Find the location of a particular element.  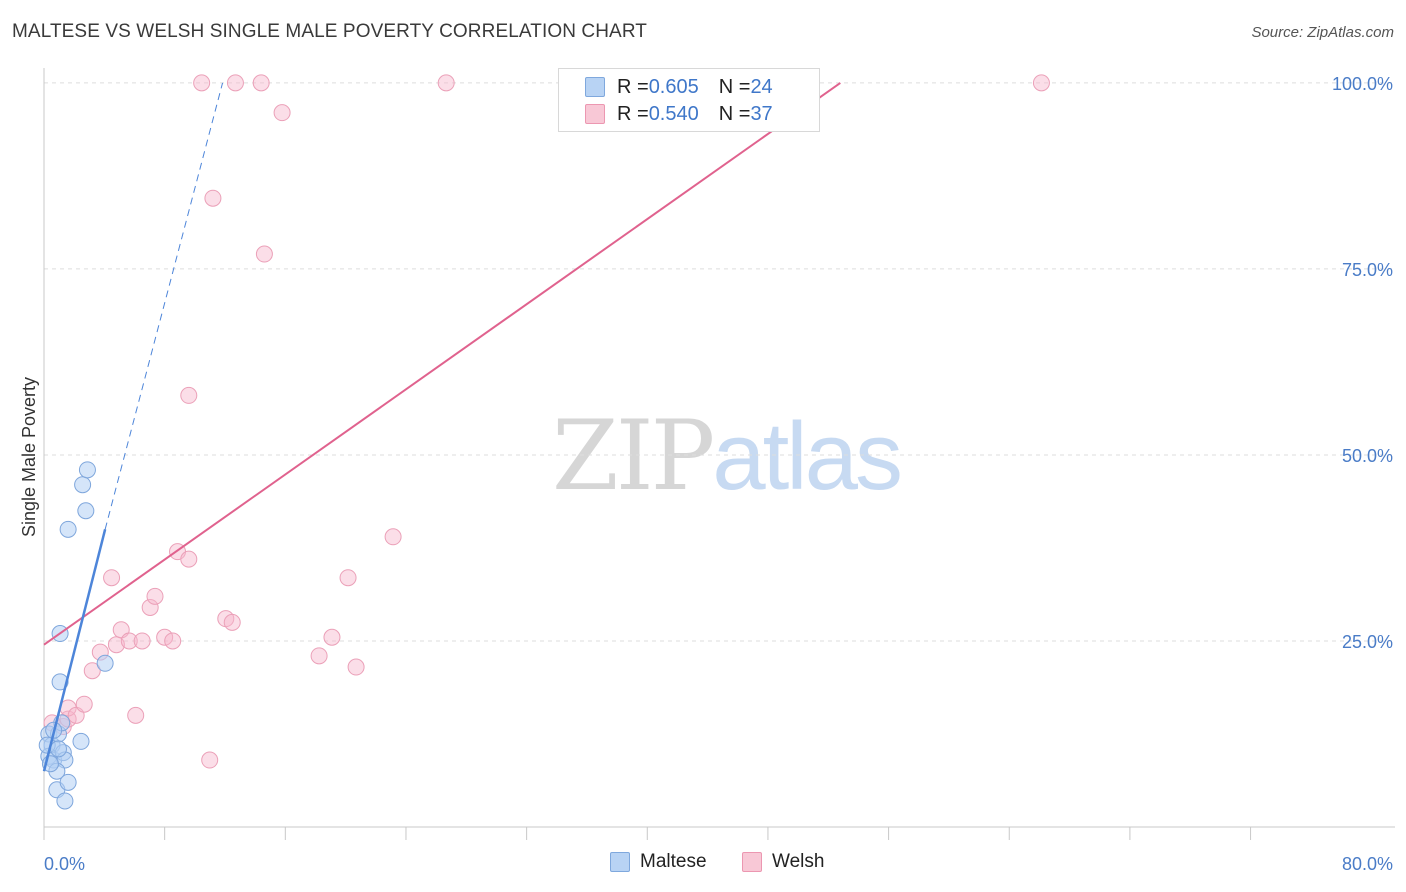

legend-row-maltese: R = 0.605 N = 24 is located at coordinates (679, 87).